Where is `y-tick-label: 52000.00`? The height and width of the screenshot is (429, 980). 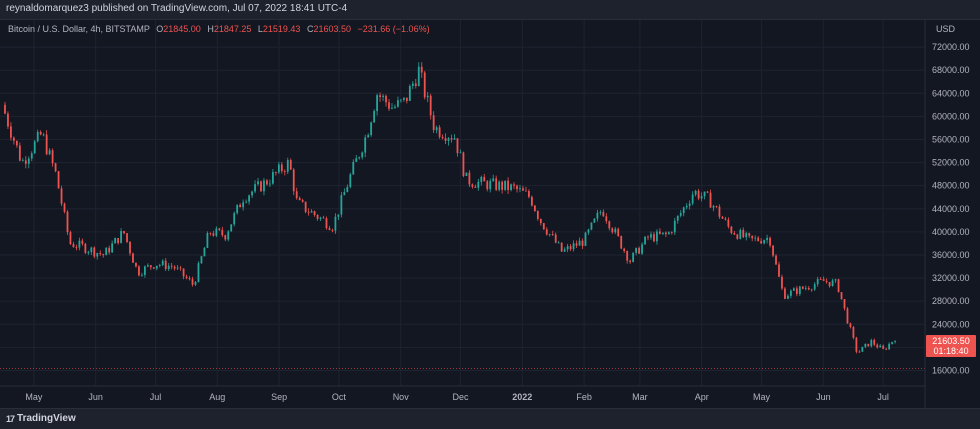
y-tick-label: 52000.00 is located at coordinates (951, 163).